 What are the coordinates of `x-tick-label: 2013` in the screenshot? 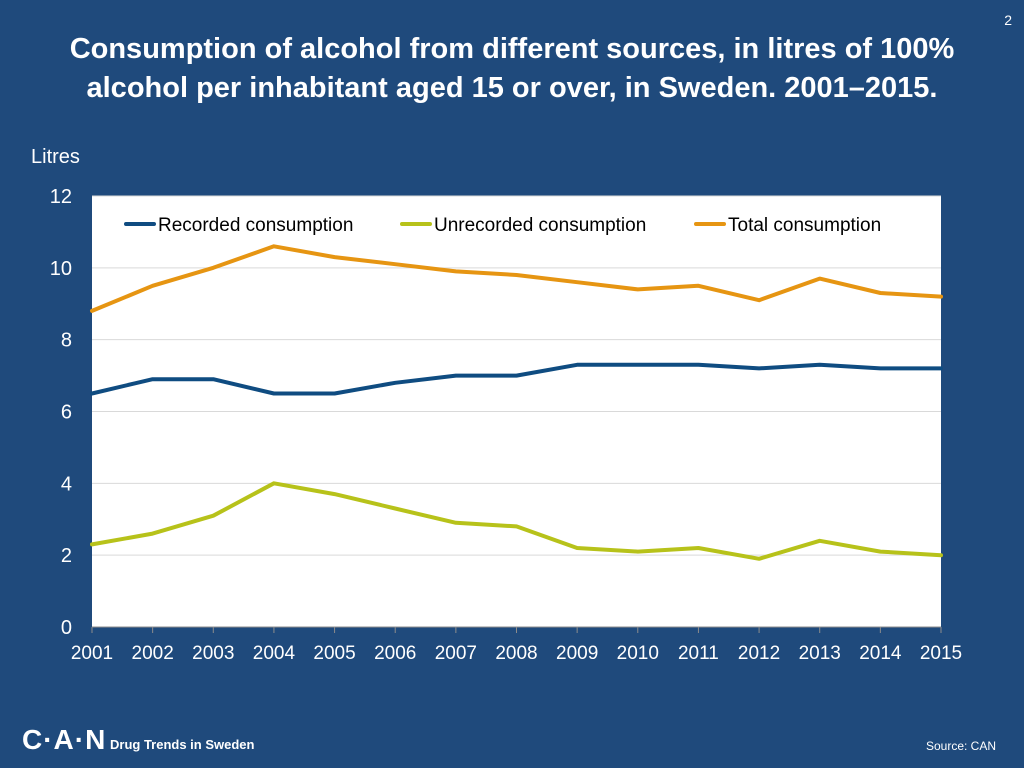 It's located at (820, 653).